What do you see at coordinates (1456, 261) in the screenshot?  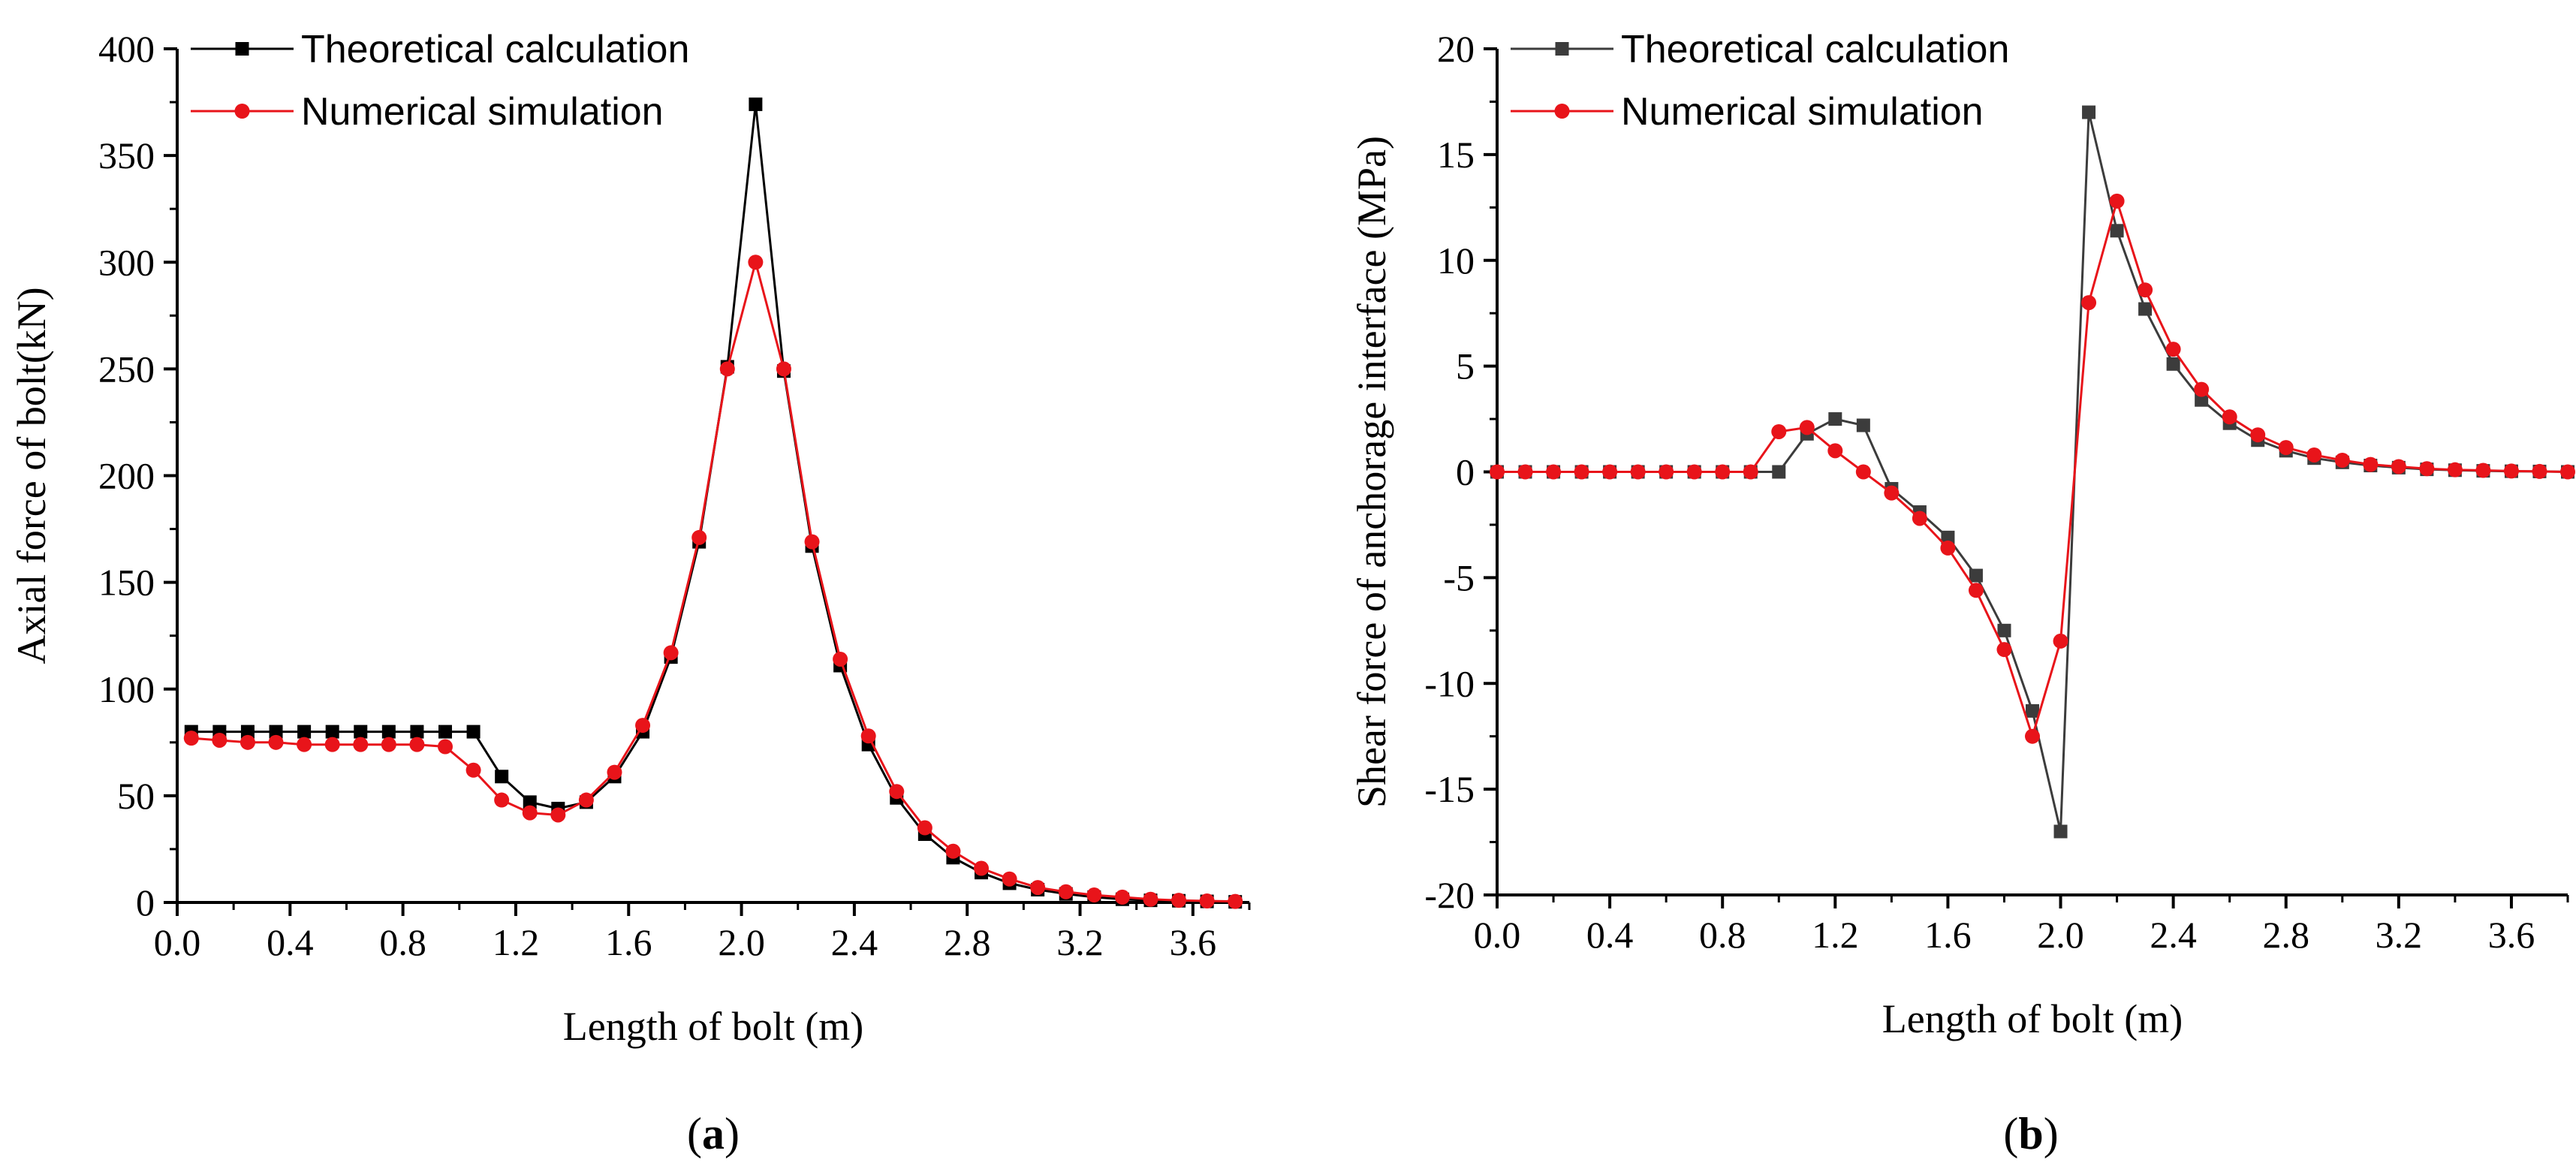 I see `y-tick-label: 10` at bounding box center [1456, 261].